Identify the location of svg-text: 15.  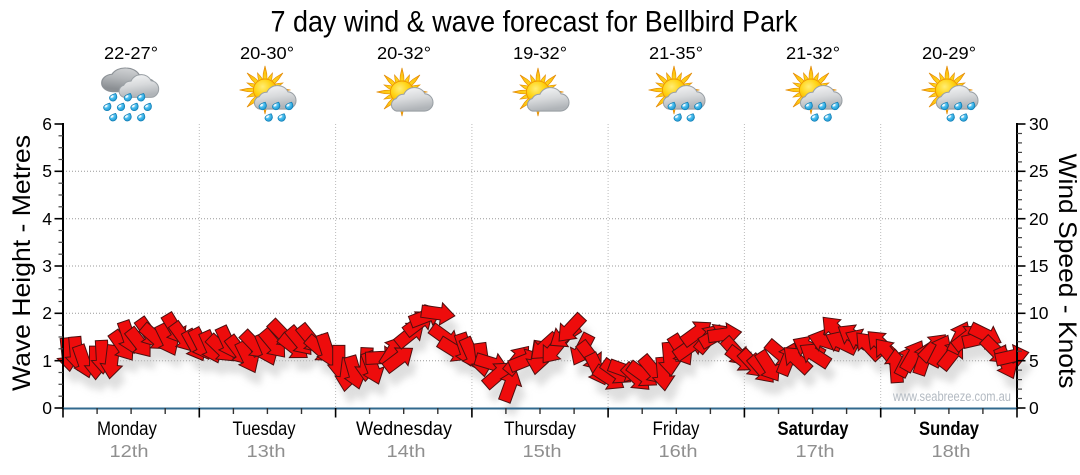
(1038, 266).